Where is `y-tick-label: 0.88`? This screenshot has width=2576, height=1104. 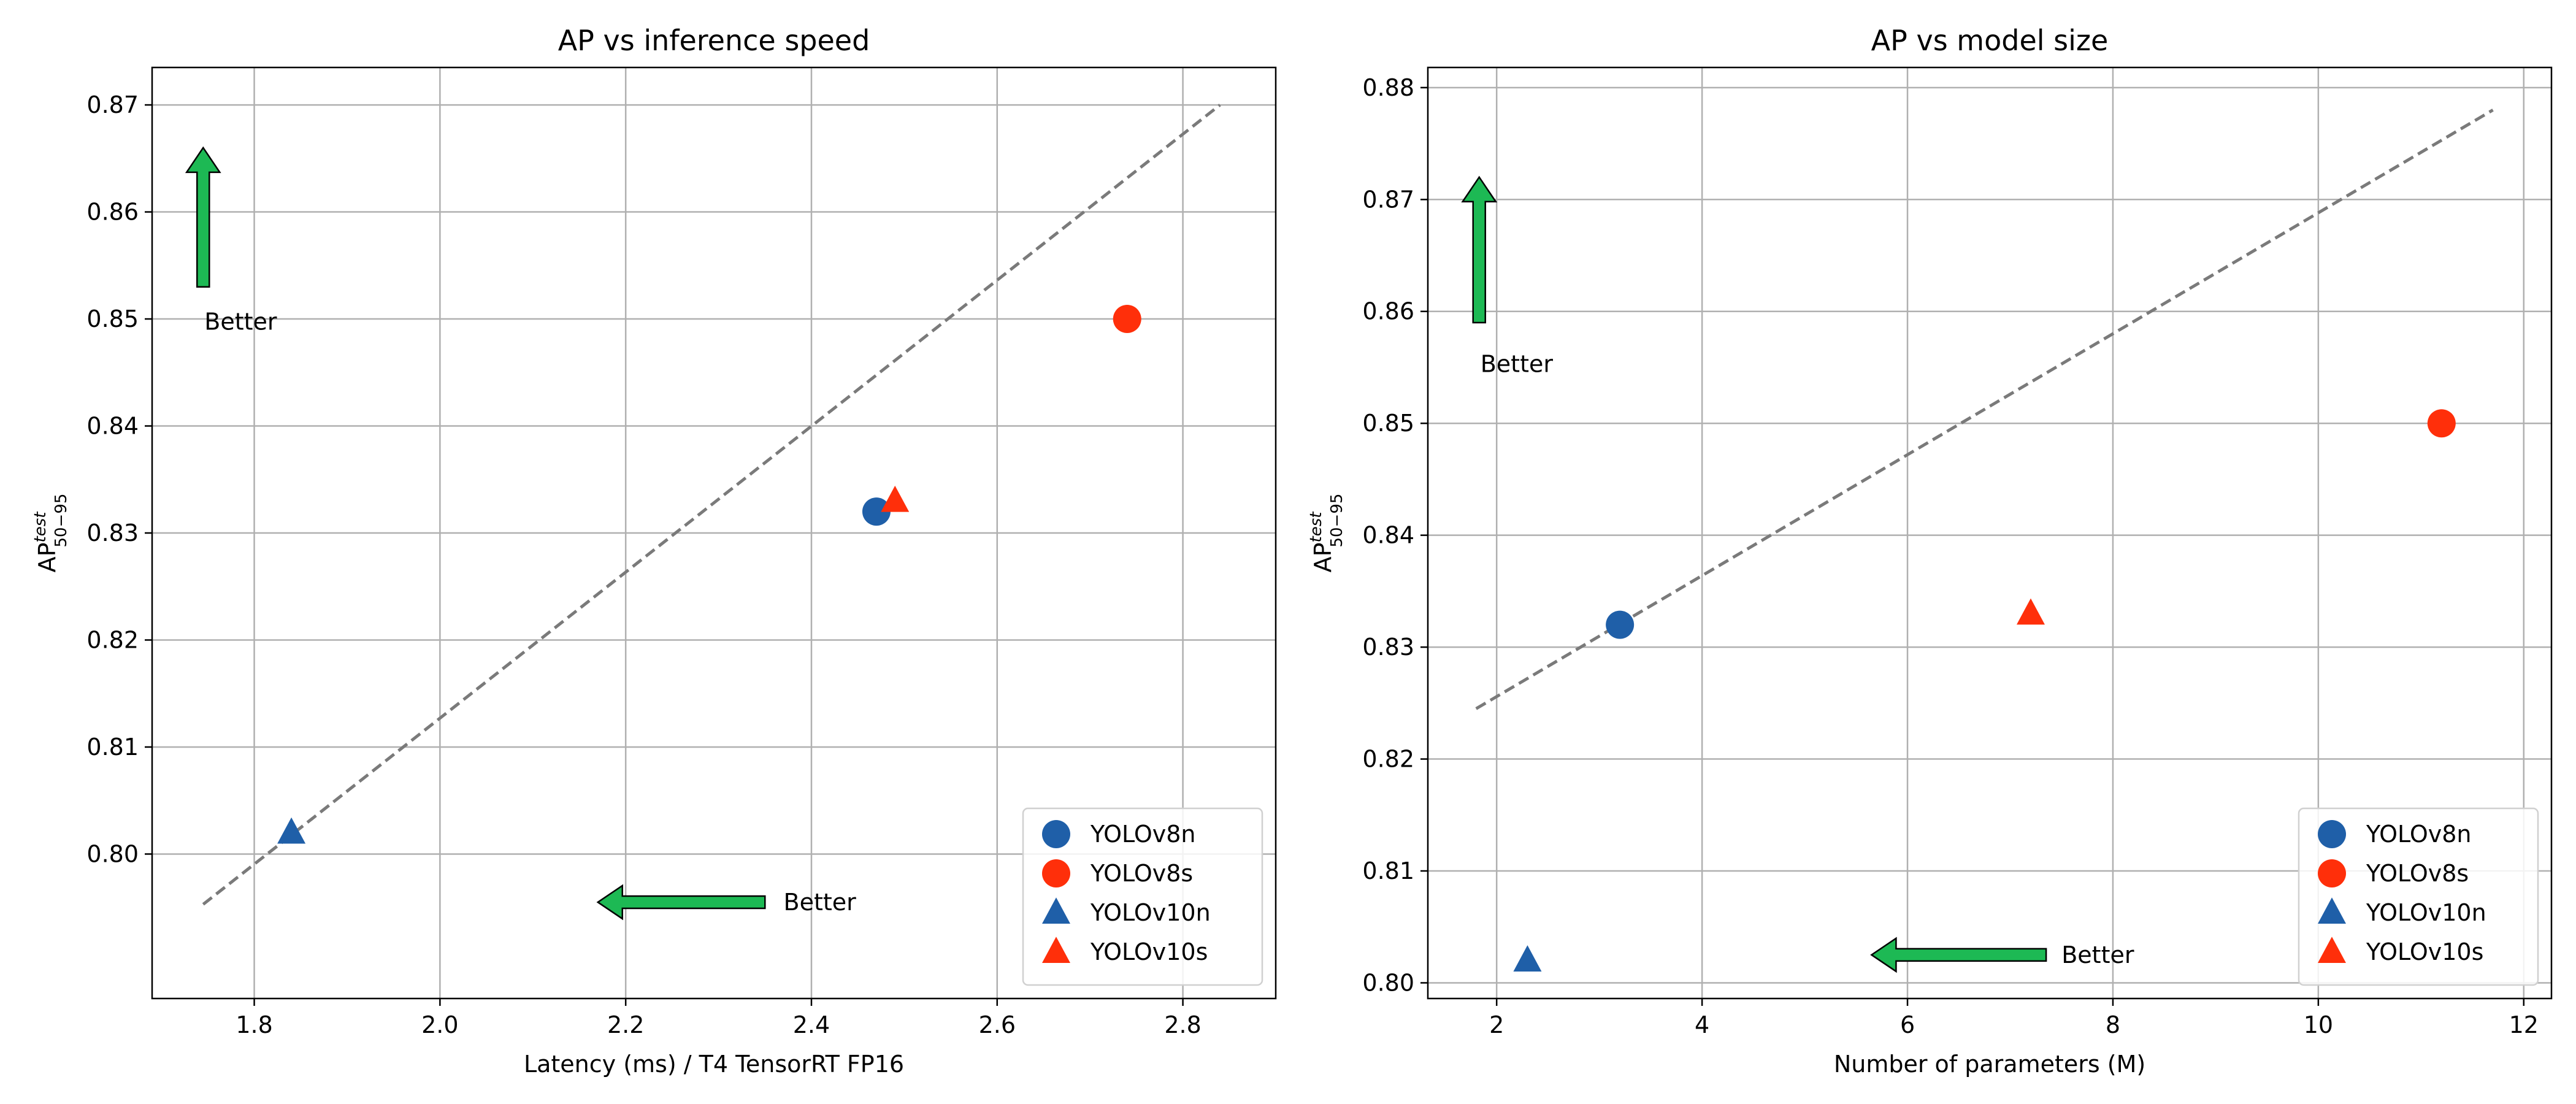
y-tick-label: 0.88 is located at coordinates (1388, 87).